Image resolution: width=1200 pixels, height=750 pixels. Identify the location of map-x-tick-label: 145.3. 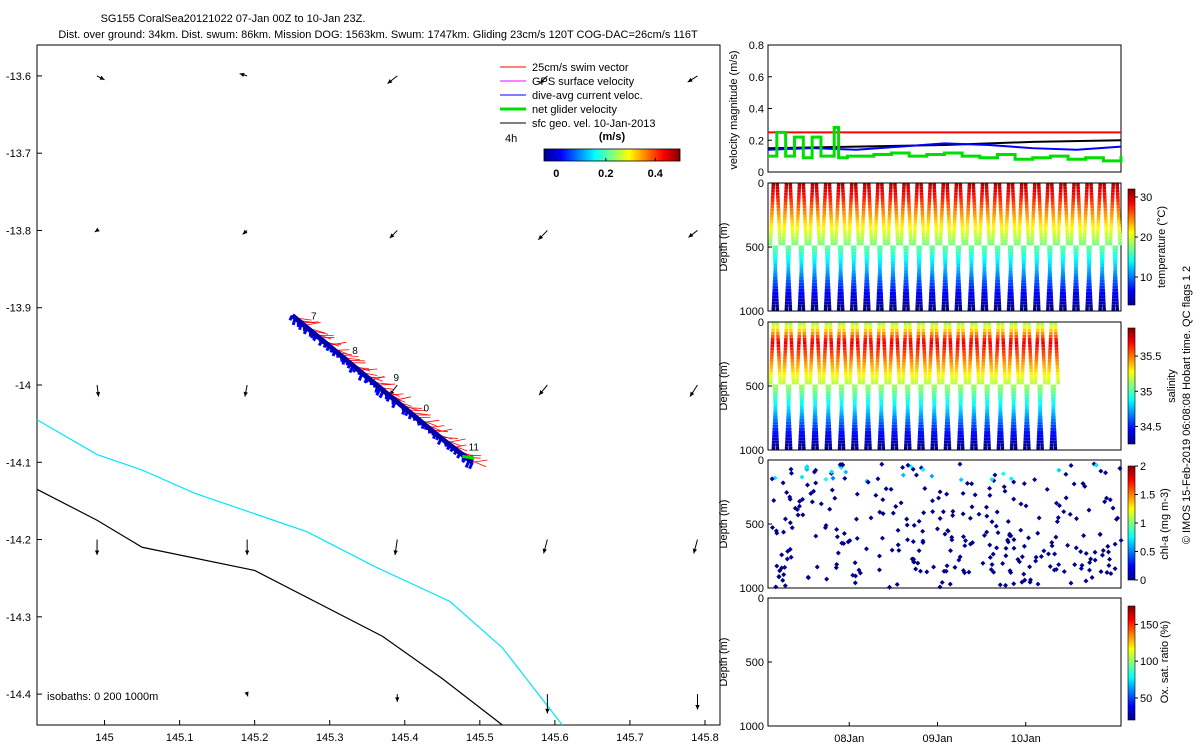
(330, 738).